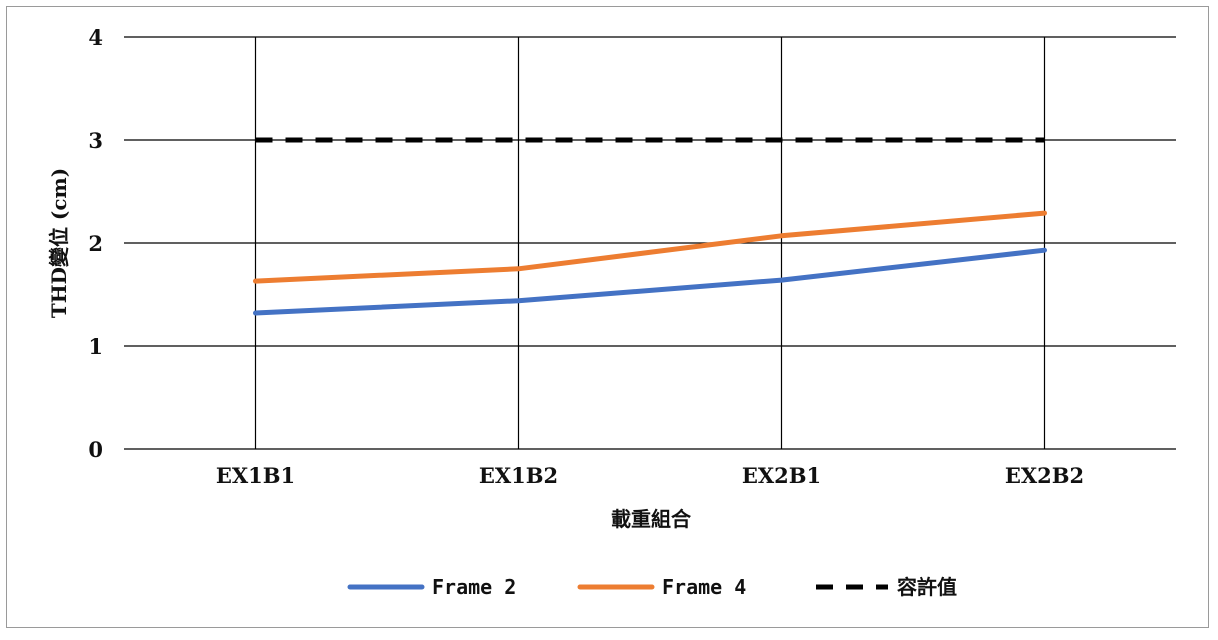 Image resolution: width=1218 pixels, height=640 pixels. Describe the element at coordinates (781, 475) in the screenshot. I see `x-tick-label-ex2b1: EX2B1` at that location.